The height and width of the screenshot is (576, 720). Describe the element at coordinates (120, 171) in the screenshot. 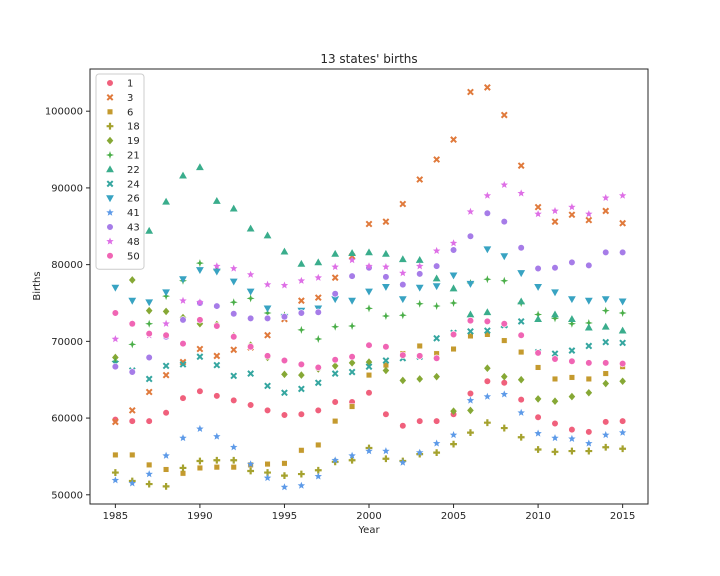

I see `legend: 1 3 6 18 19 21 22 24 26 41 43 48 50` at that location.